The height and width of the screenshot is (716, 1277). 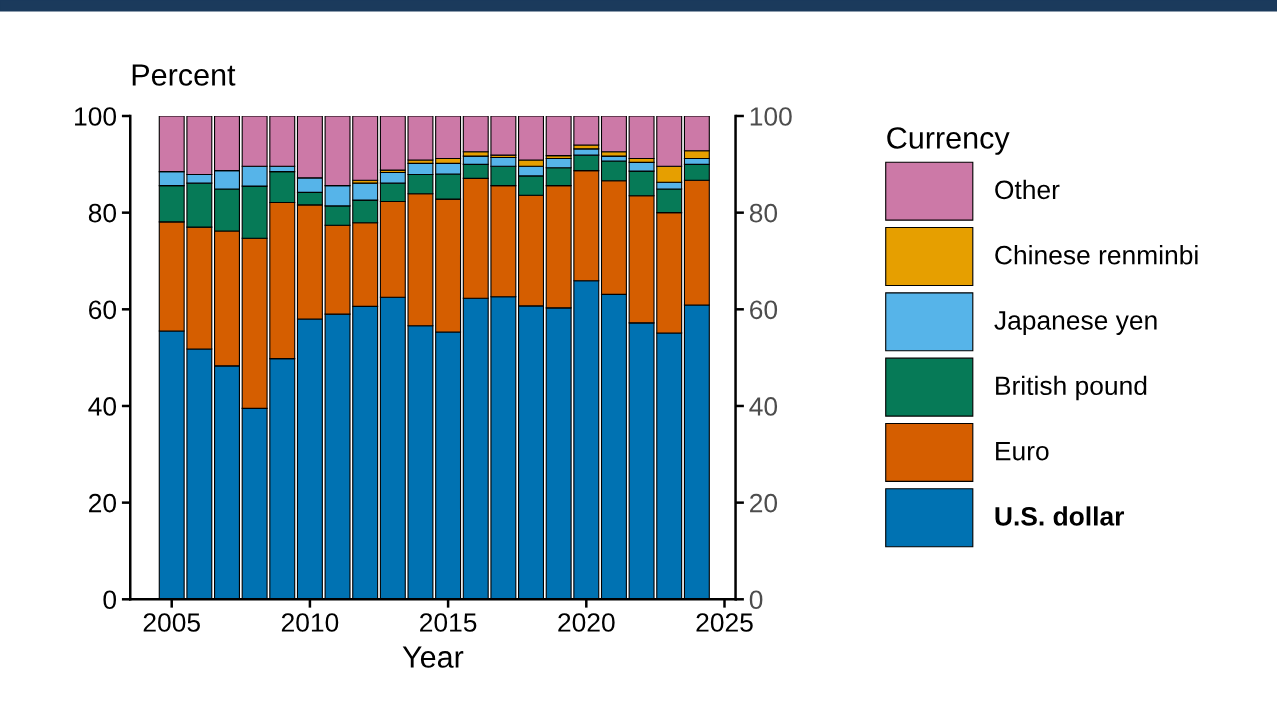 I want to click on x-tick-label: 2010, so click(x=310, y=622).